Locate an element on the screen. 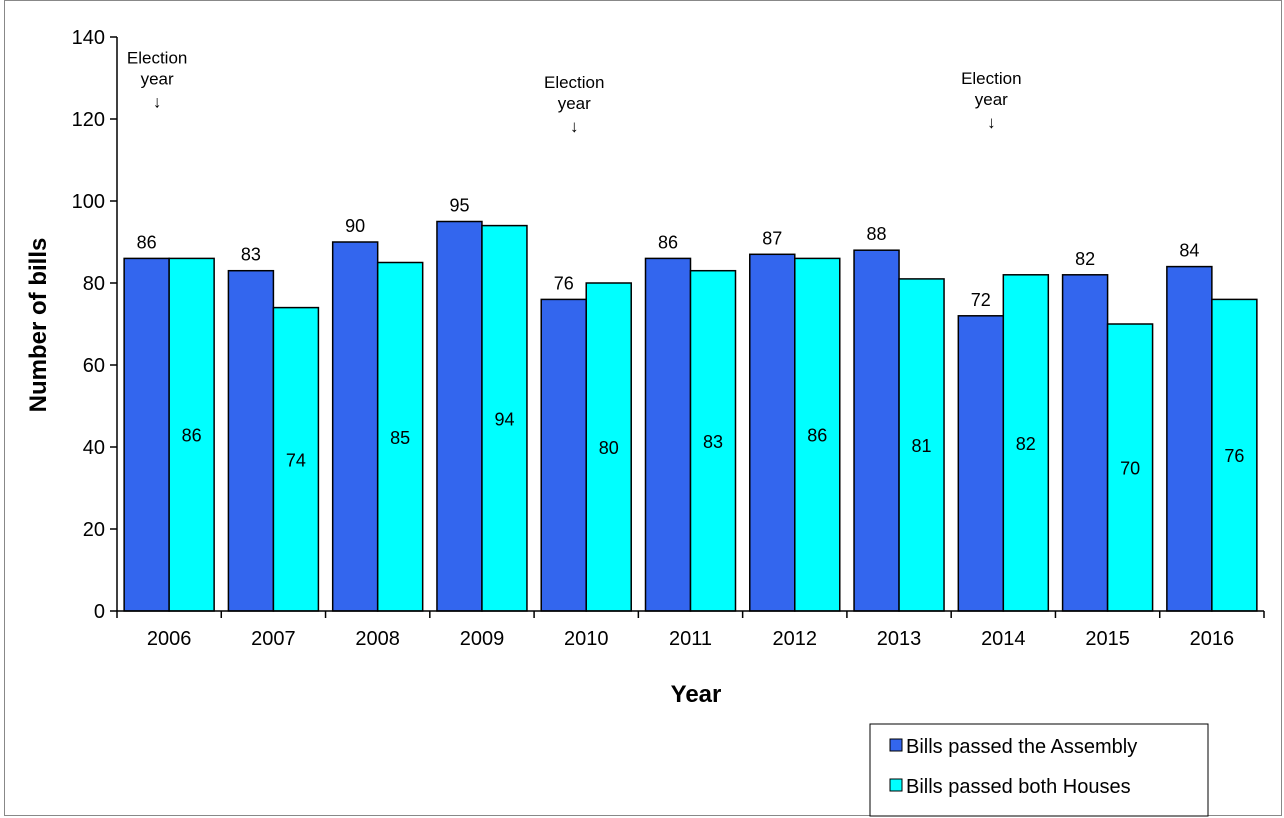 This screenshot has width=1284, height=818. data-label-s1-2012: 86 is located at coordinates (817, 436).